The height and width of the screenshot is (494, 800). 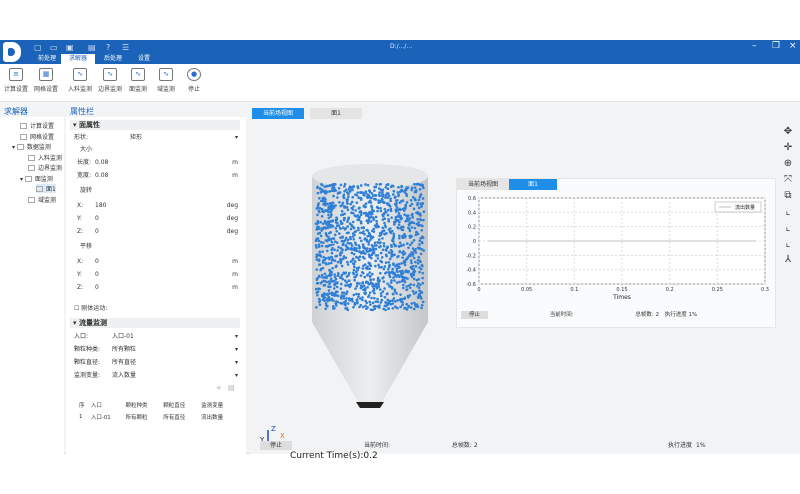 I want to click on label: 颗粒种类:, so click(x=87, y=349).